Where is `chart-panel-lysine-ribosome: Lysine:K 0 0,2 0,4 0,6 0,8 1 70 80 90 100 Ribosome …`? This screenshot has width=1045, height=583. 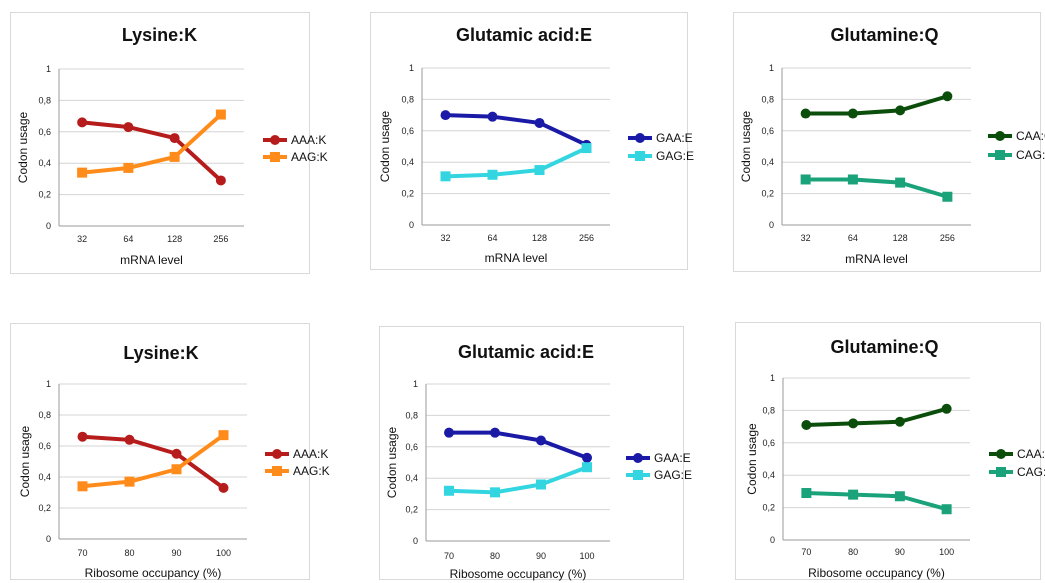
chart-panel-lysine-ribosome: Lysine:K 0 0,2 0,4 0,6 0,8 1 70 80 90 100 Ribosome … is located at coordinates (170, 451).